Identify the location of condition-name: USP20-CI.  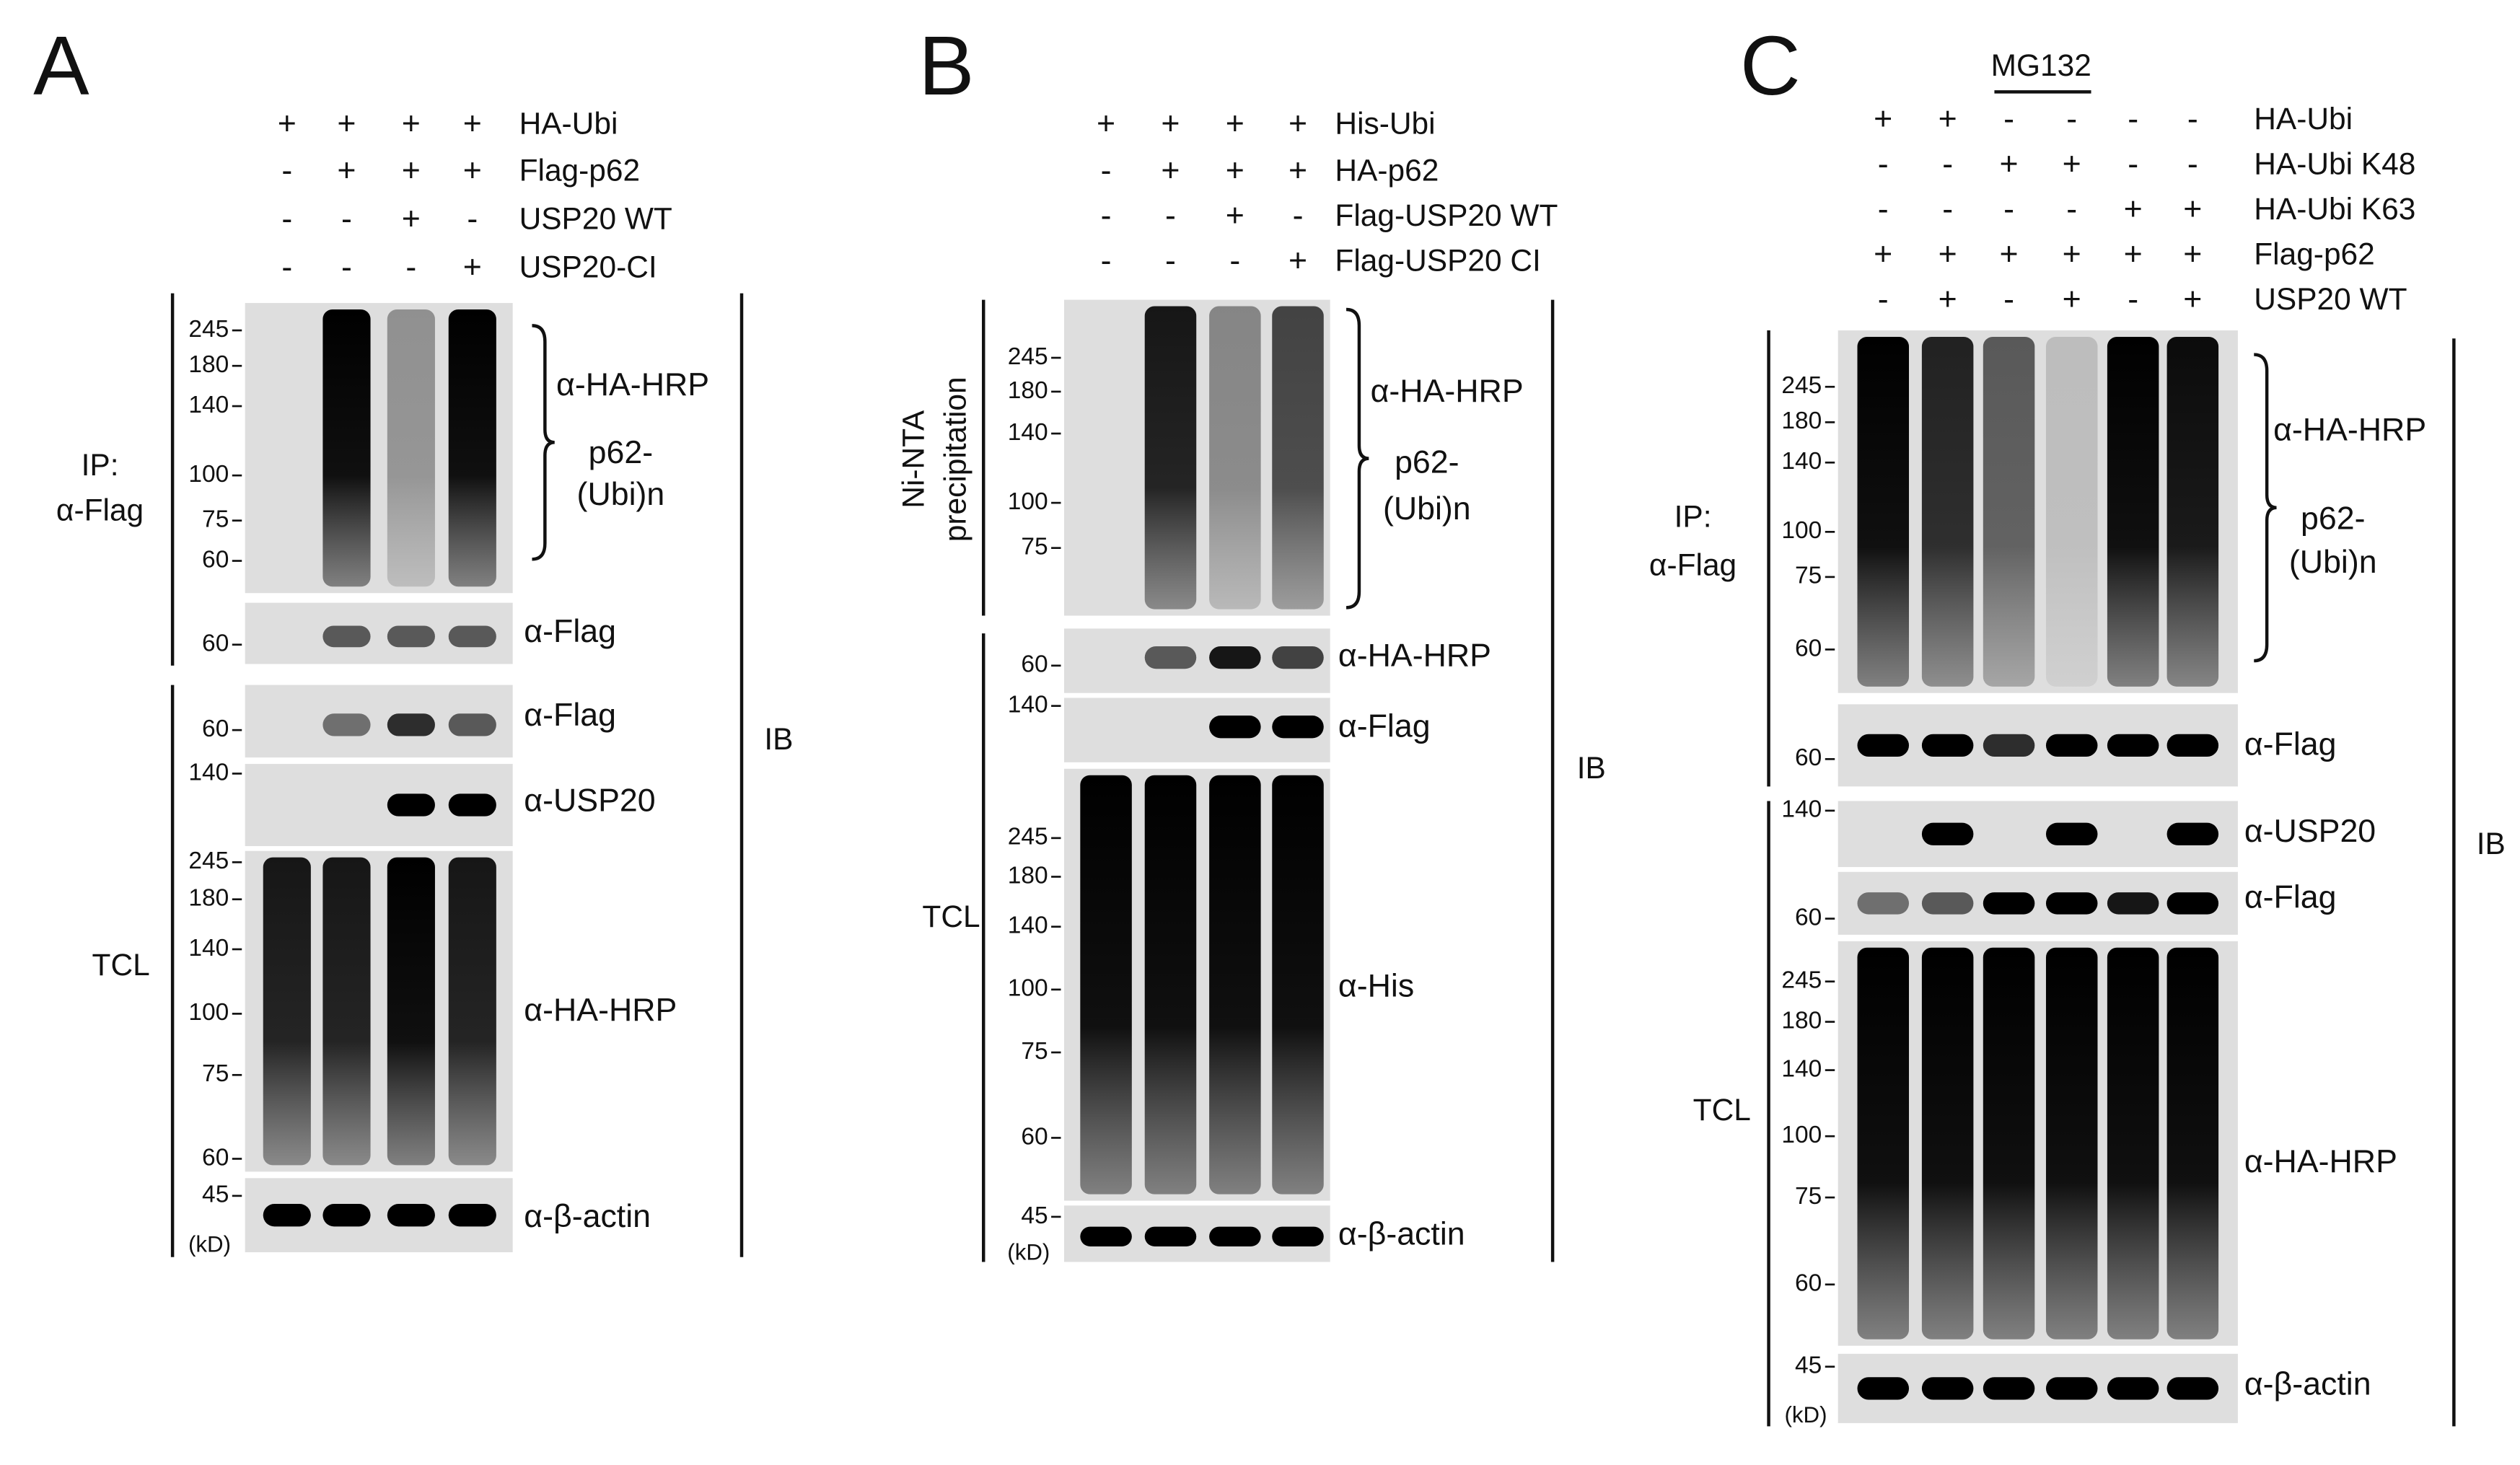
(588, 266).